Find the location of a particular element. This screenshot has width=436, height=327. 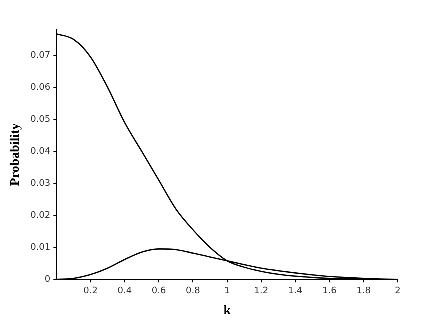

x-tick-label: 0.2 is located at coordinates (91, 291).